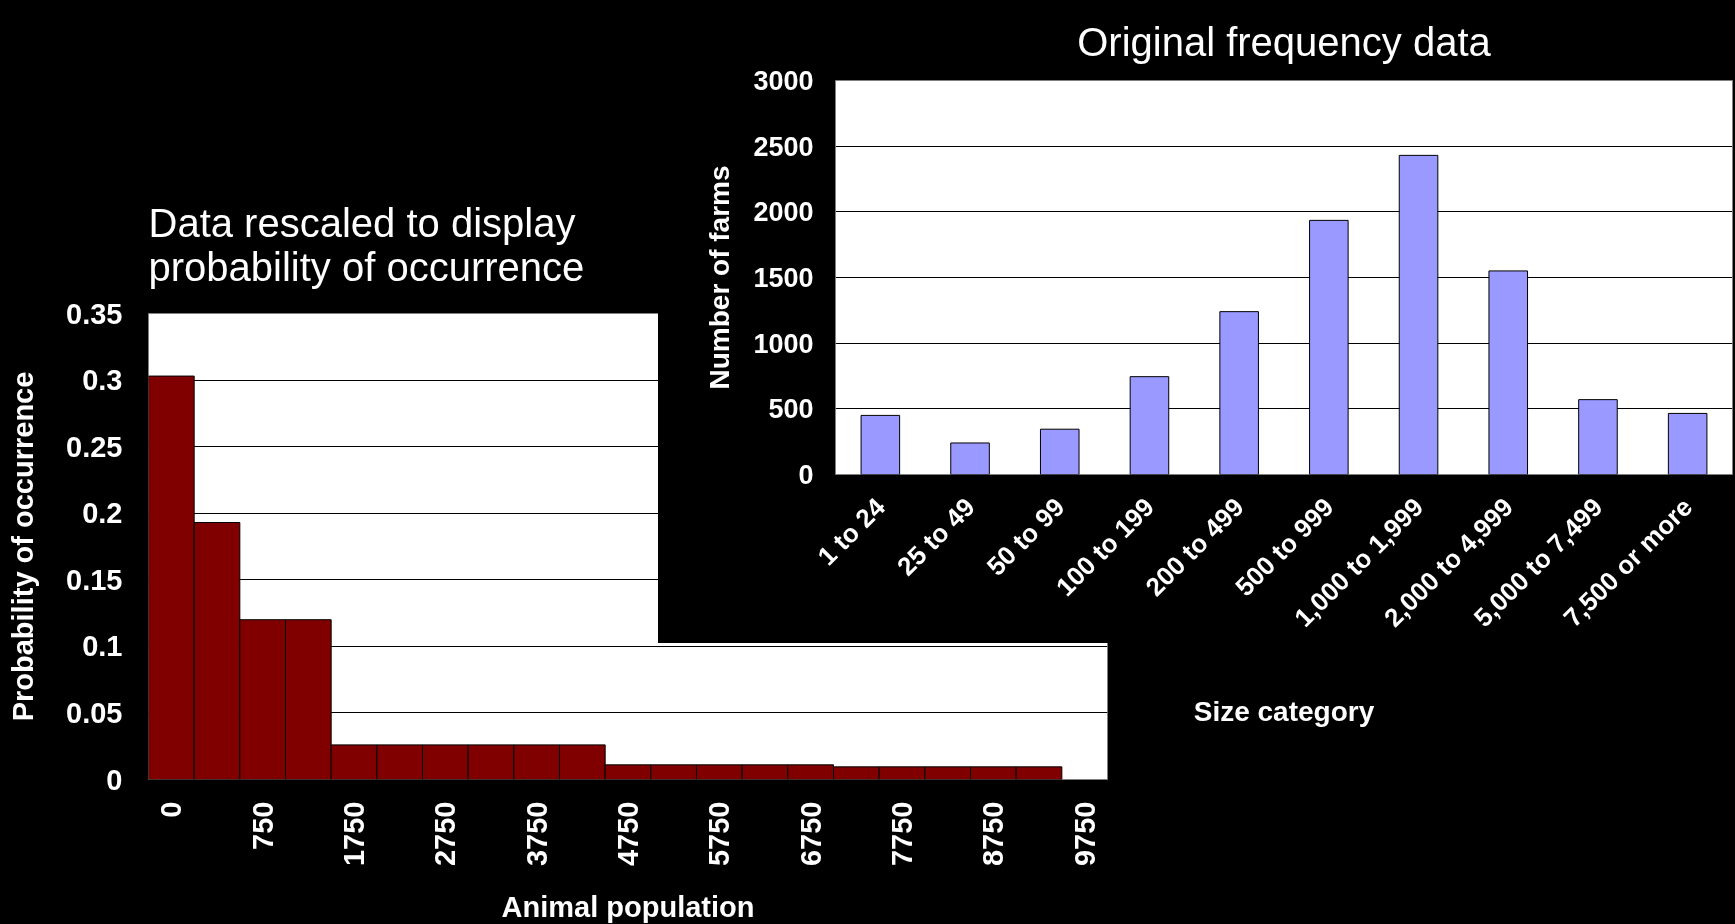 The height and width of the screenshot is (924, 1735). Describe the element at coordinates (1084, 834) in the screenshot. I see `x-tick-label: 9750` at that location.